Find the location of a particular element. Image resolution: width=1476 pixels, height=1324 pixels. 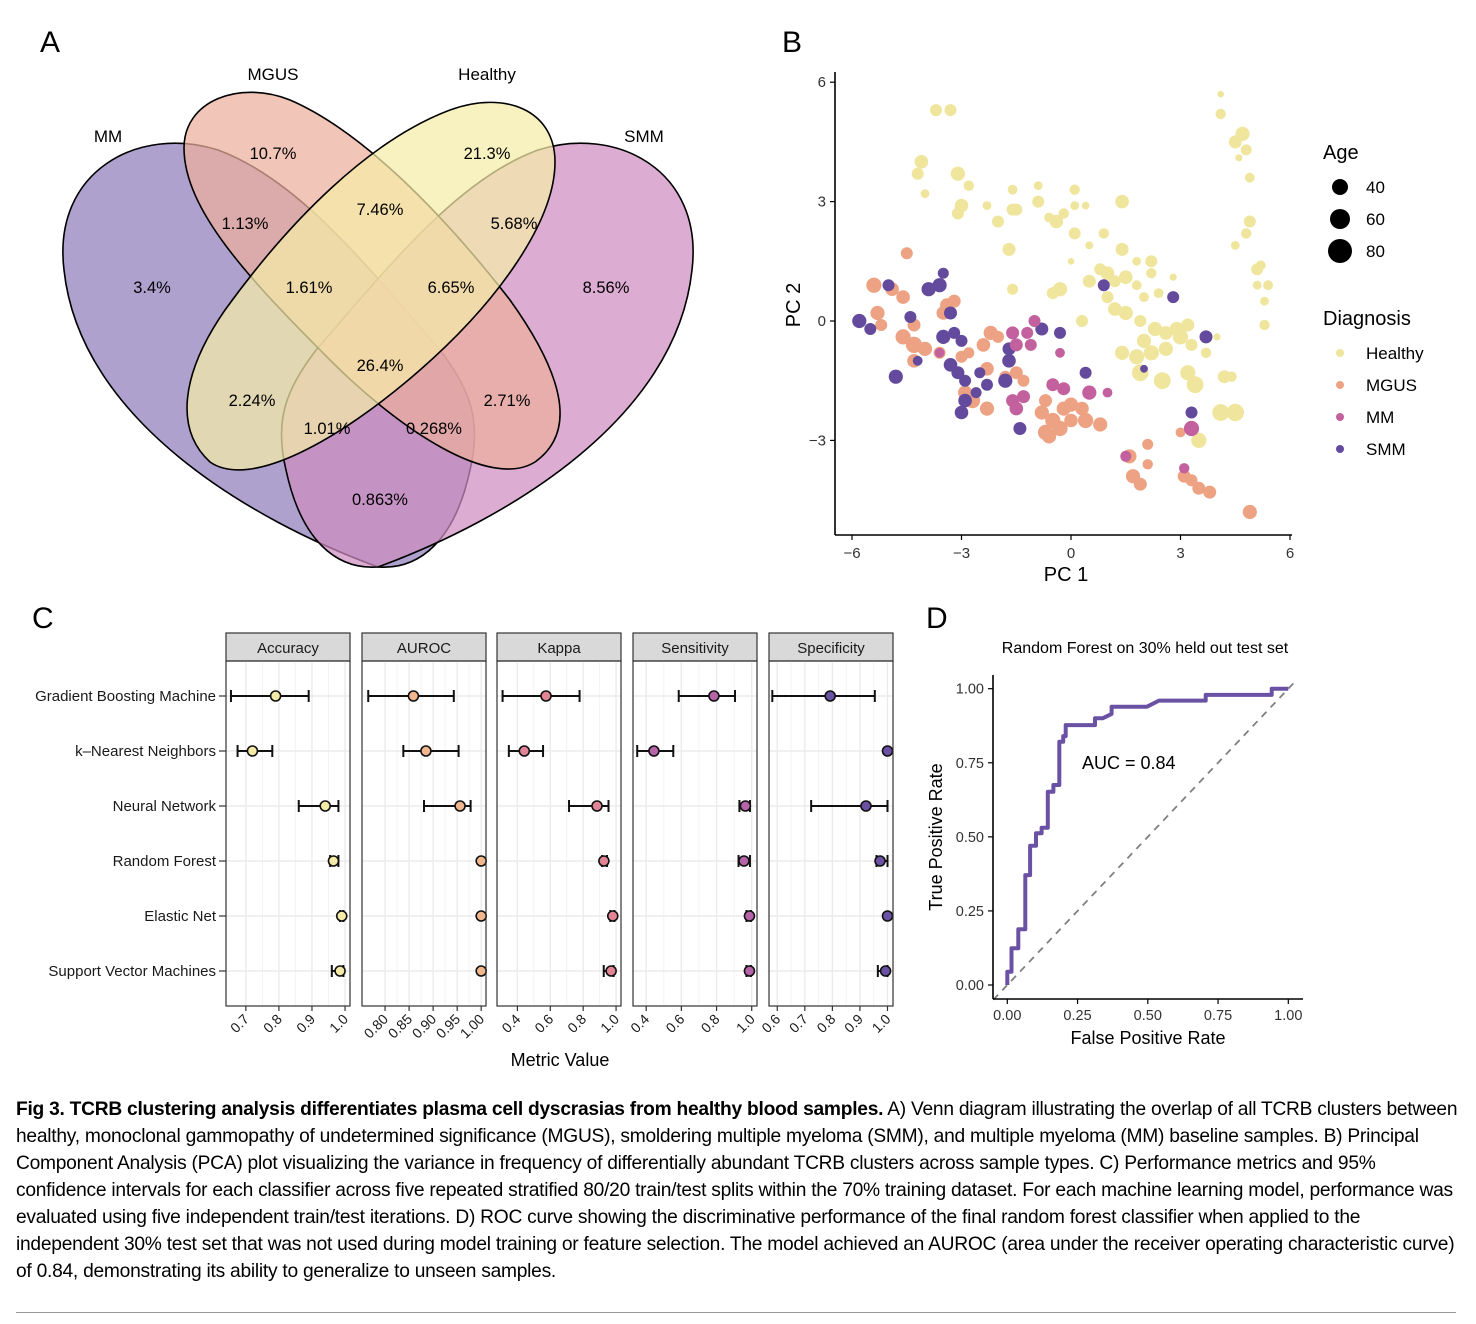

legend-diagnosis-dot-healthy is located at coordinates (1340, 353).